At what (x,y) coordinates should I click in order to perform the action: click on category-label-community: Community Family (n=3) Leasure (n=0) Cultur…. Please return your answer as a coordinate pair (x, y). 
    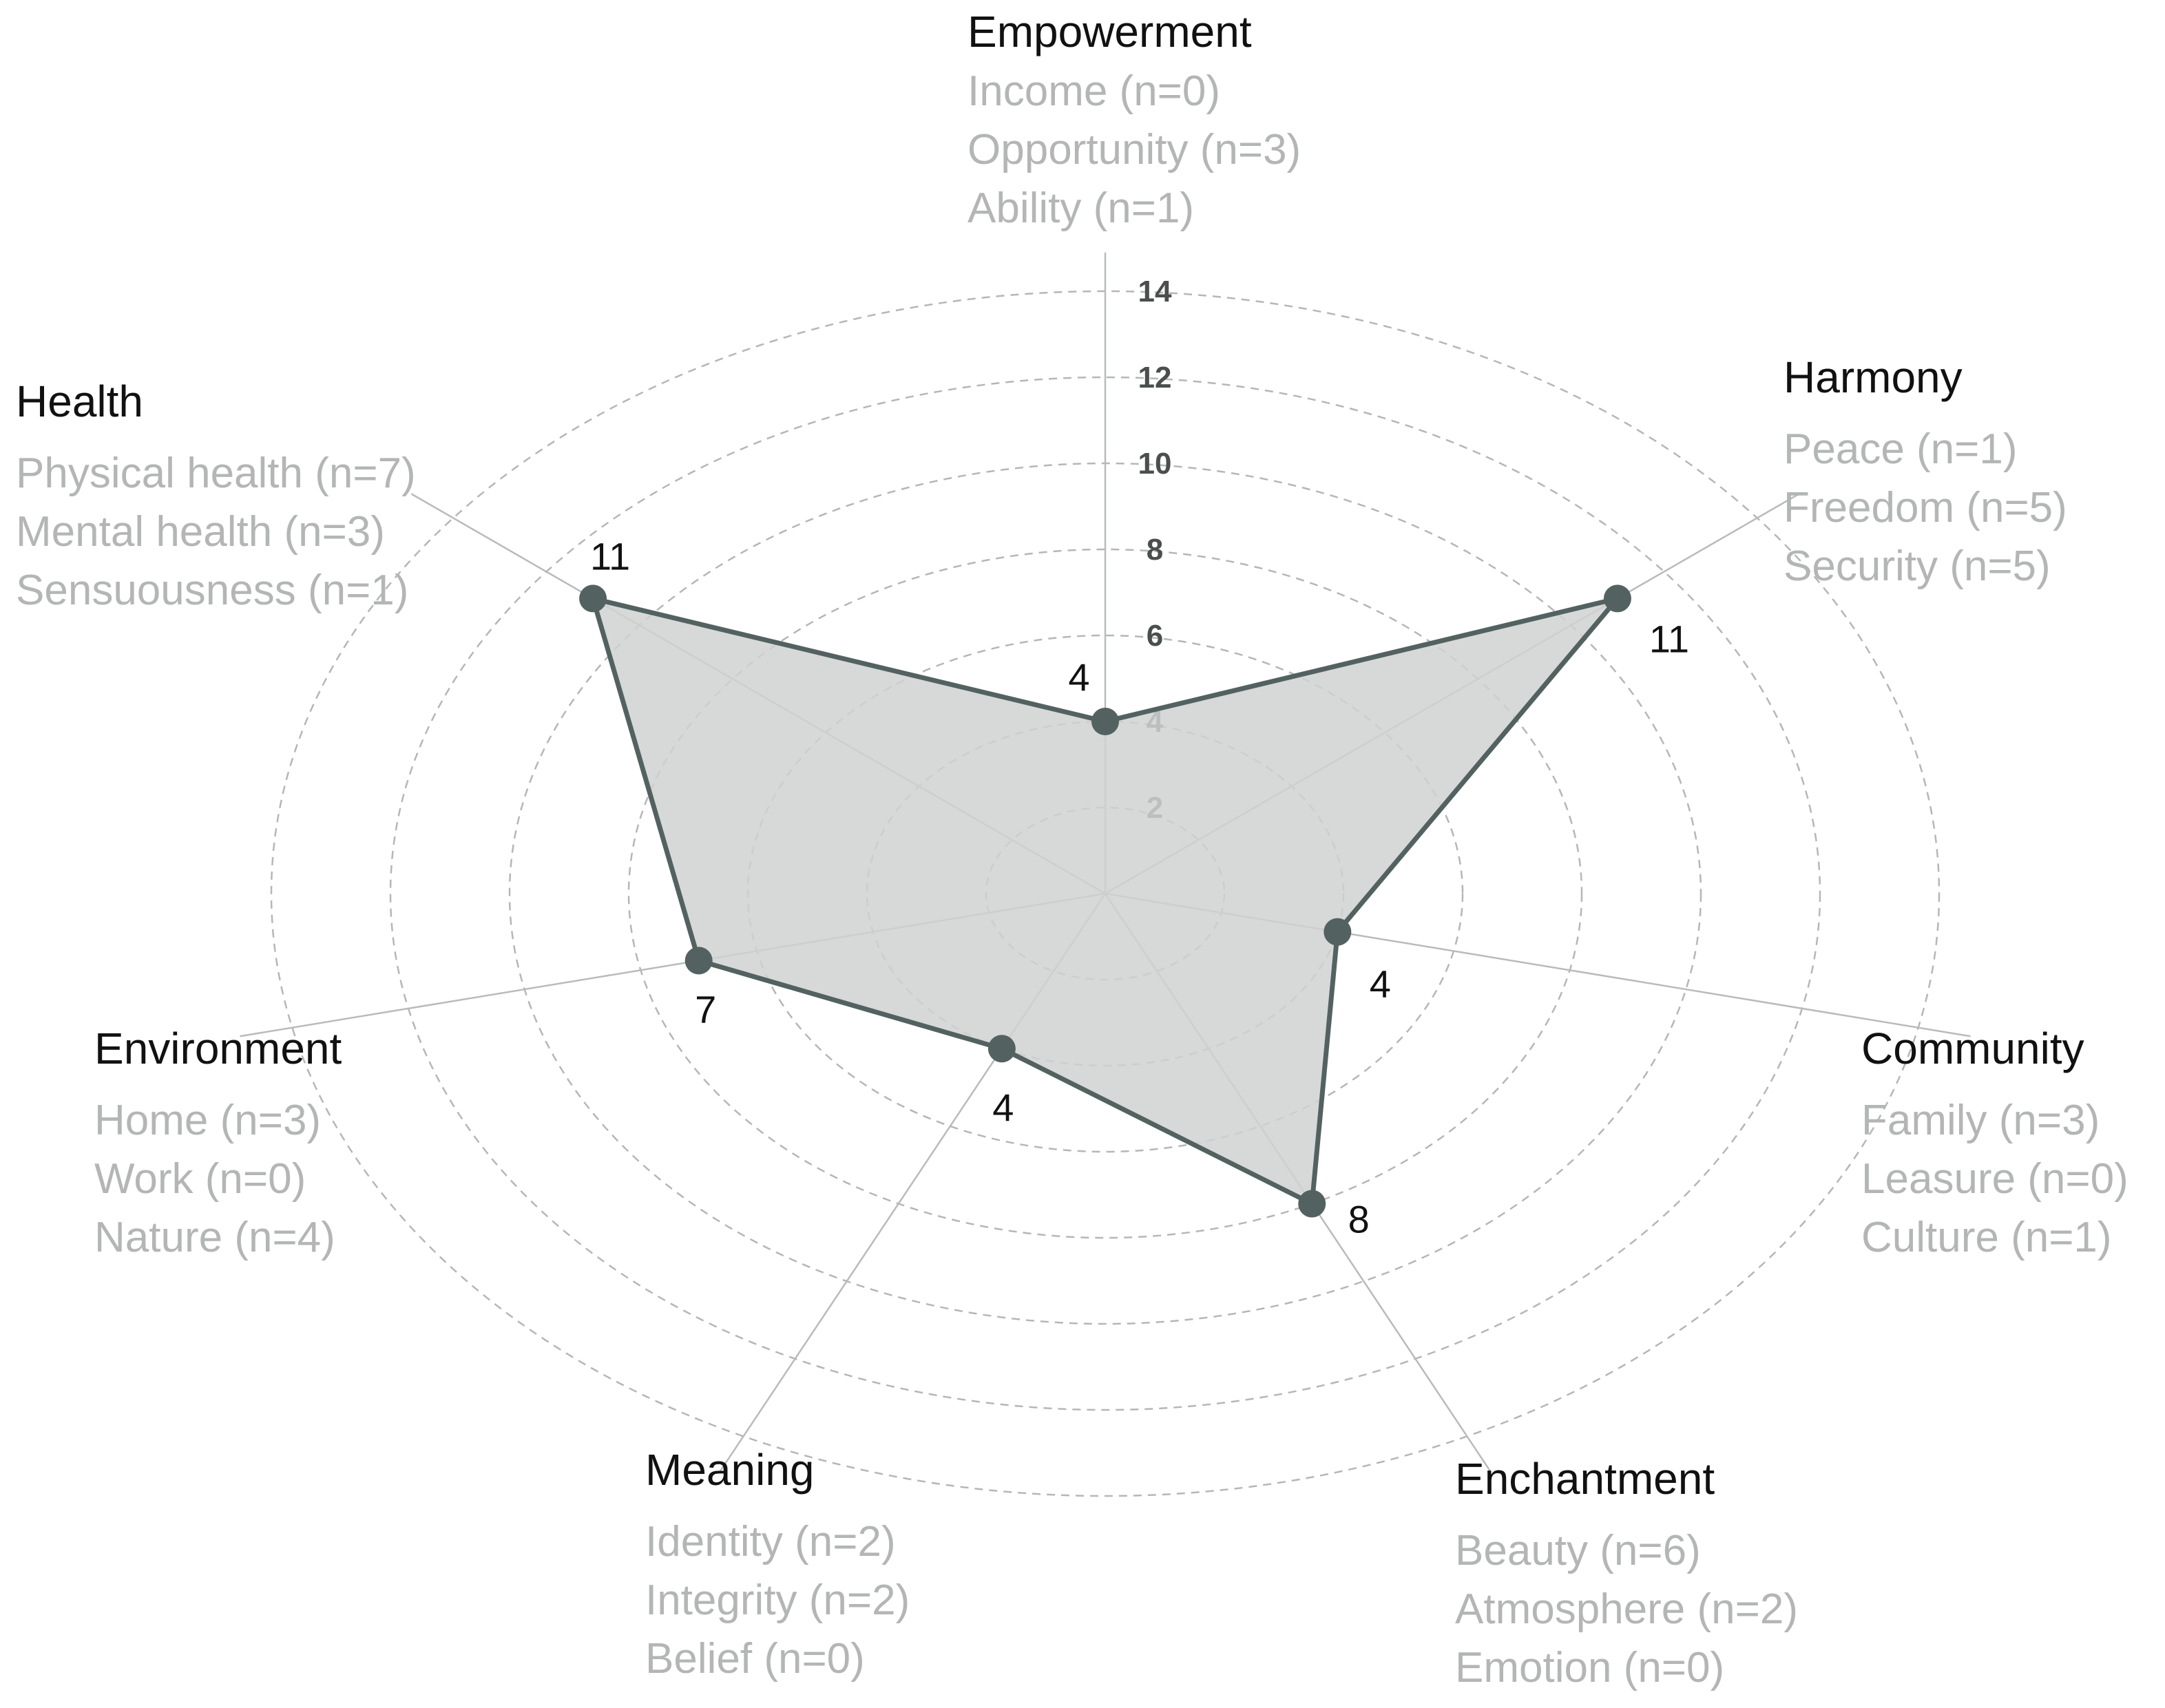
    Looking at the image, I should click on (1995, 1142).